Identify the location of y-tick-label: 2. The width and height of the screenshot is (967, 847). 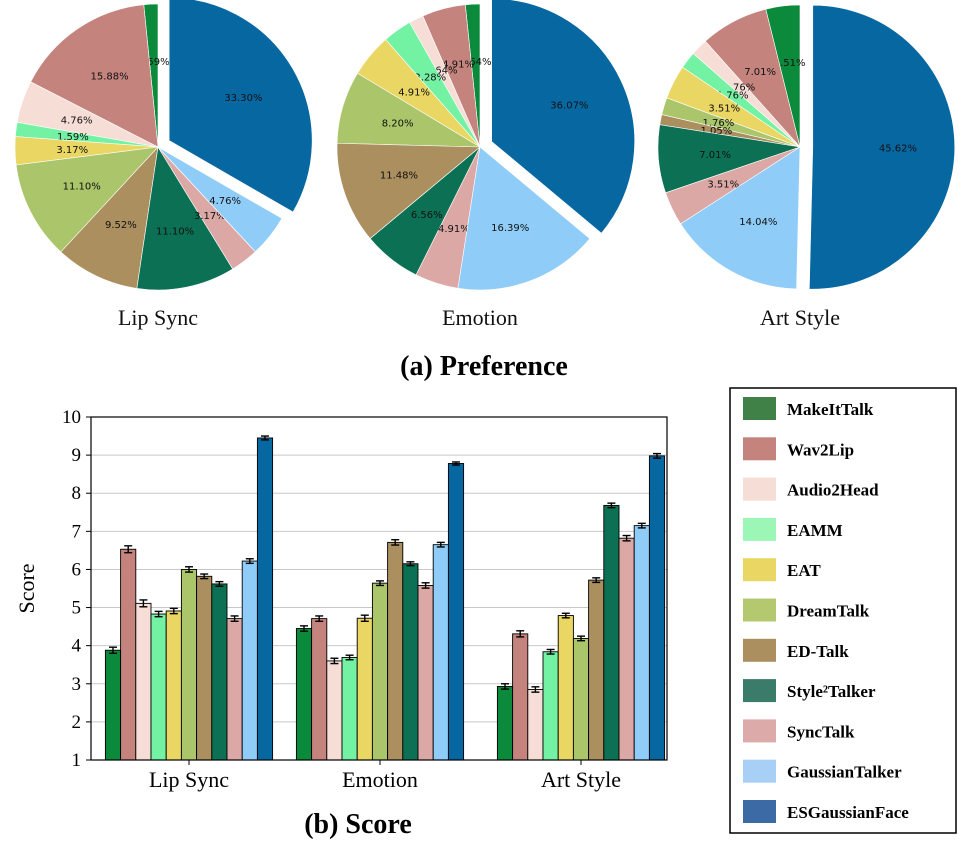
(77, 722).